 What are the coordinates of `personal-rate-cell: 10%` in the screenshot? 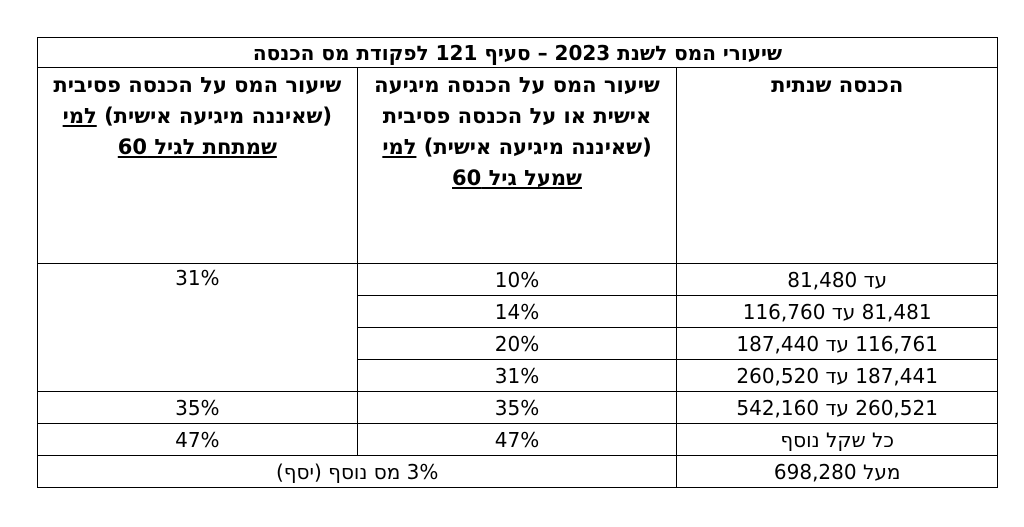 It's located at (517, 279).